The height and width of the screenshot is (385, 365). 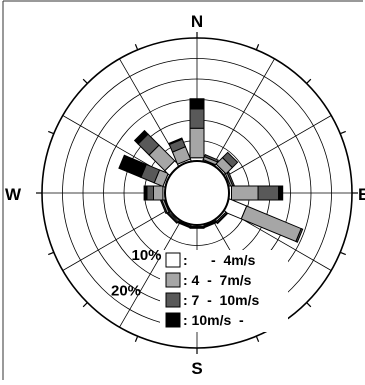 What do you see at coordinates (217, 280) in the screenshot?
I see `legend-label: : 4 - 7m/s` at bounding box center [217, 280].